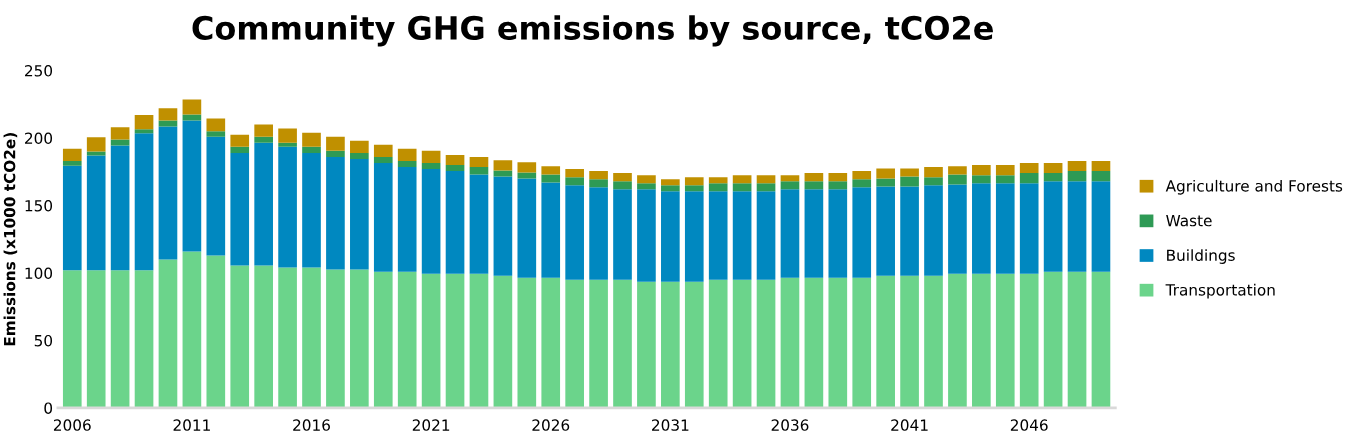 The image size is (1347, 441). Describe the element at coordinates (670, 425) in the screenshot. I see `x-tick-label: 2031` at that location.